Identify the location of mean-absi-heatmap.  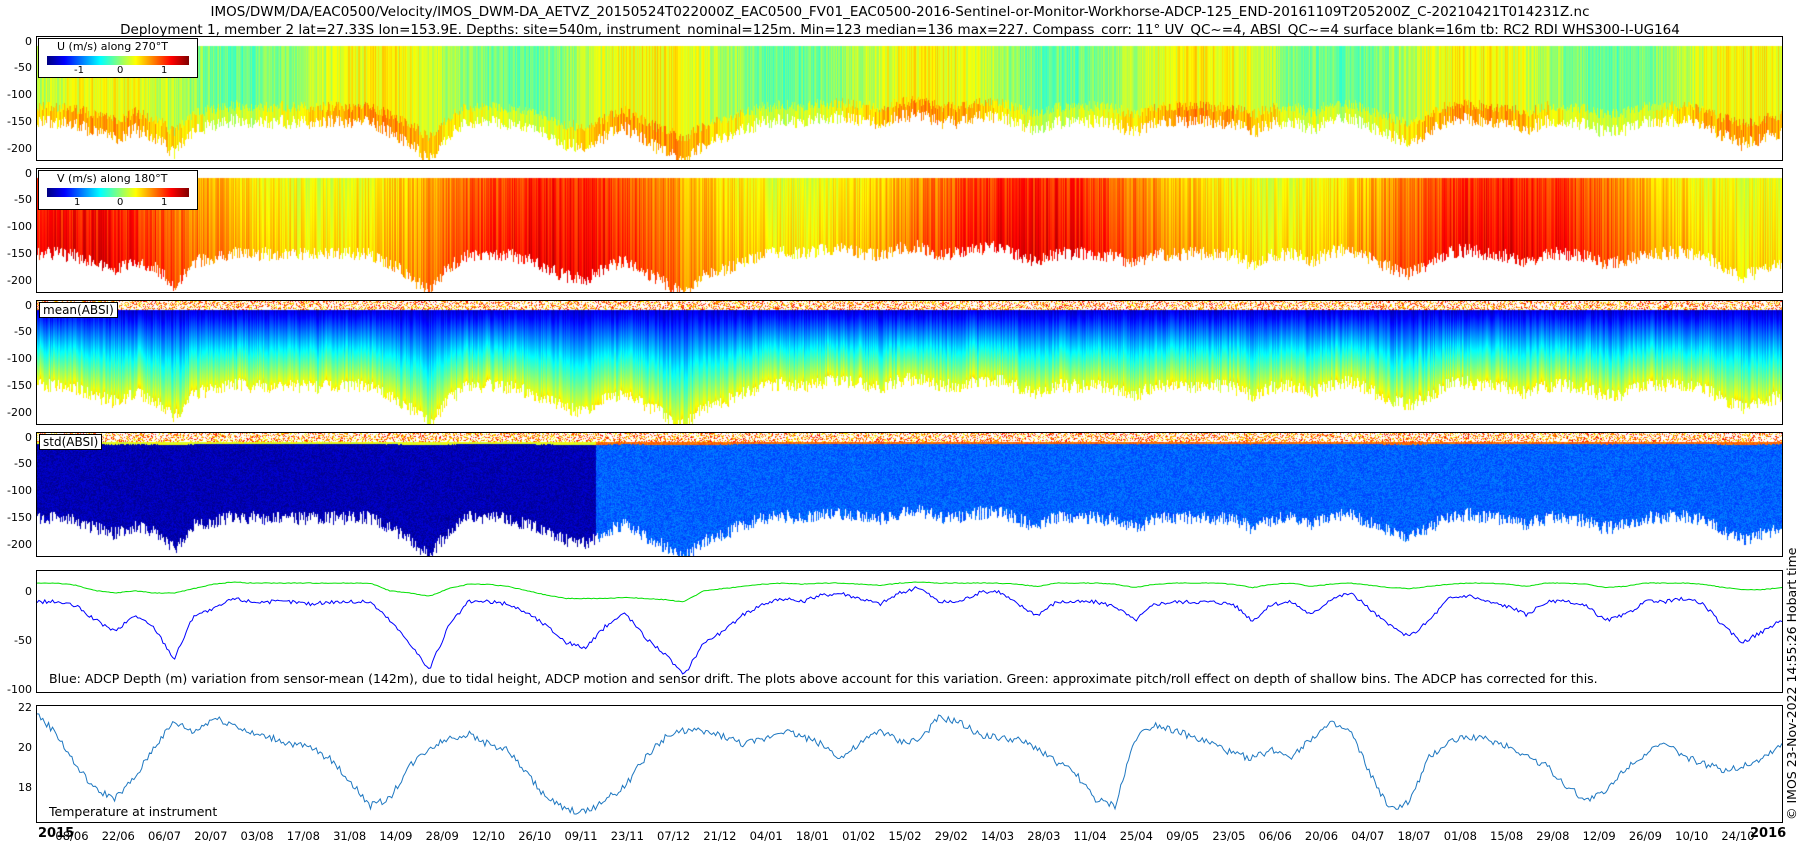
(909, 362).